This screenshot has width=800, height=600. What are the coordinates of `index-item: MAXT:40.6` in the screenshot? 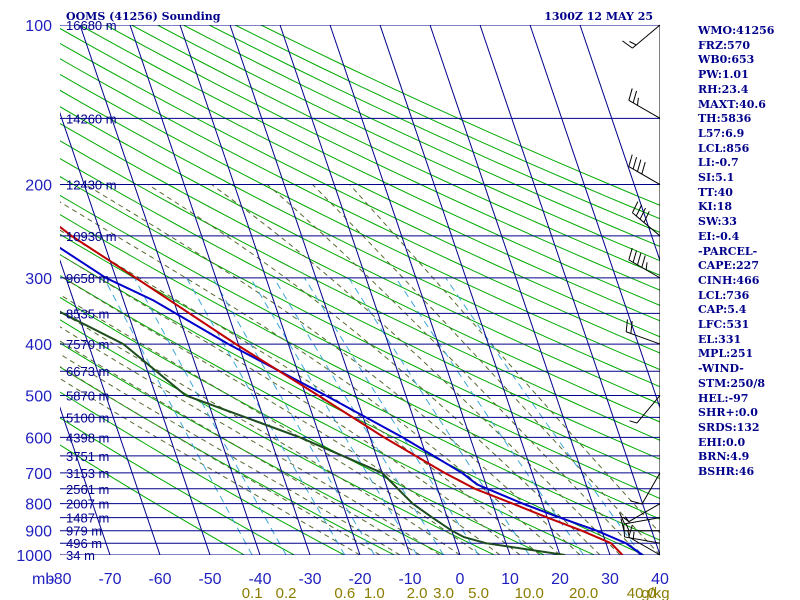 It's located at (732, 104).